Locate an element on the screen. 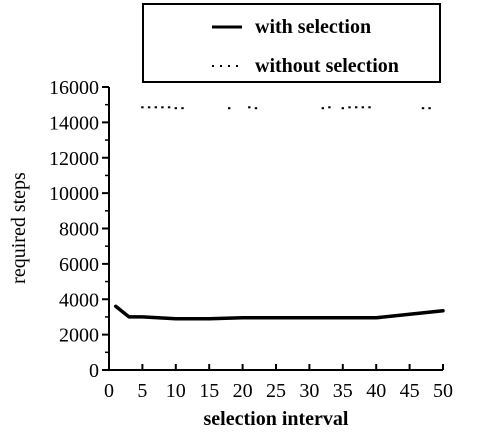 Image resolution: width=484 pixels, height=432 pixels. y-axis-title: required steps is located at coordinates (19, 228).